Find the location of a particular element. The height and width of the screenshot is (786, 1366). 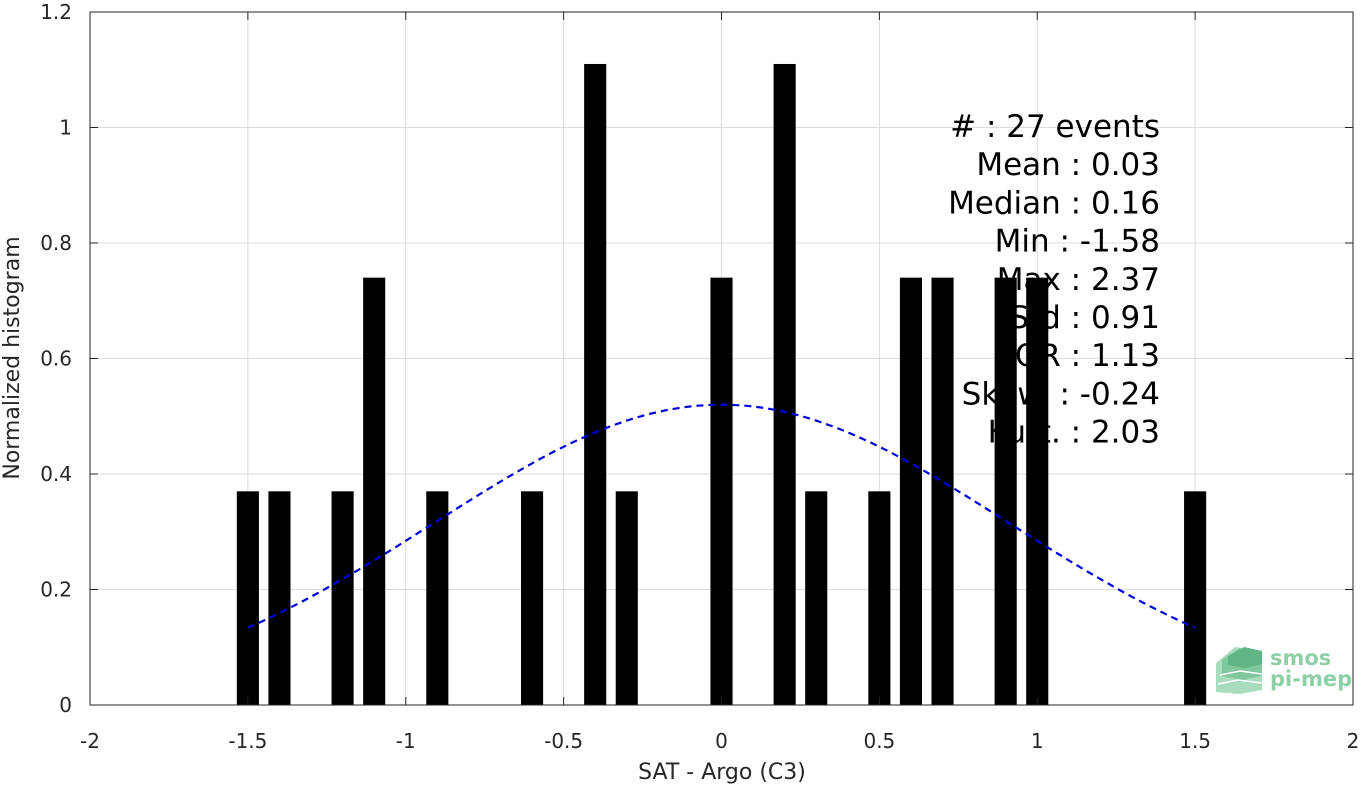

smos-pi-mep-logo: smos pi-mep is located at coordinates (1284, 670).